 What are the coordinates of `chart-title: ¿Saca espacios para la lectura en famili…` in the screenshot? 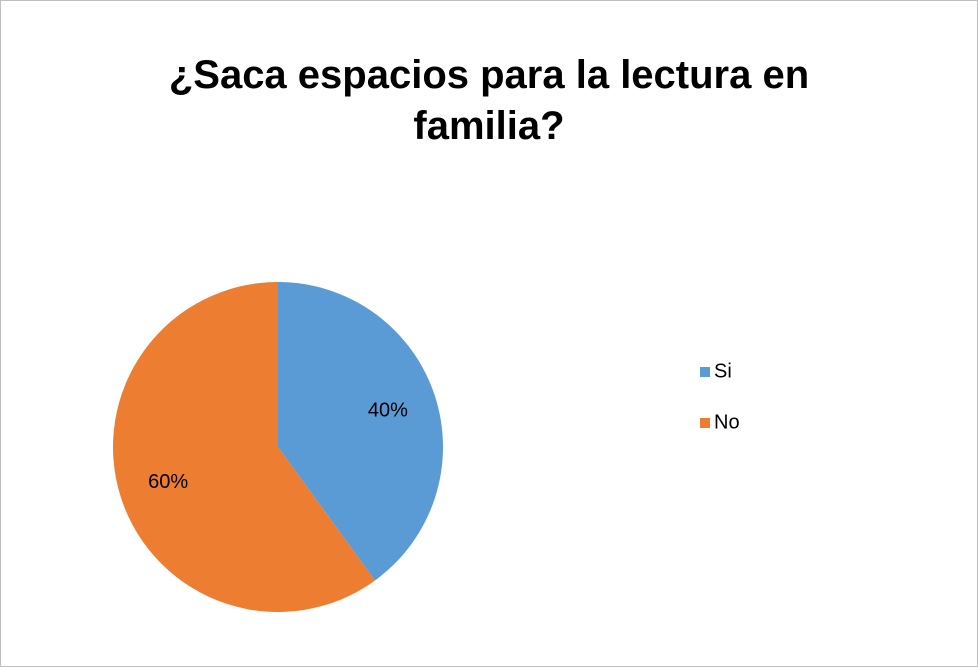 It's located at (489, 100).